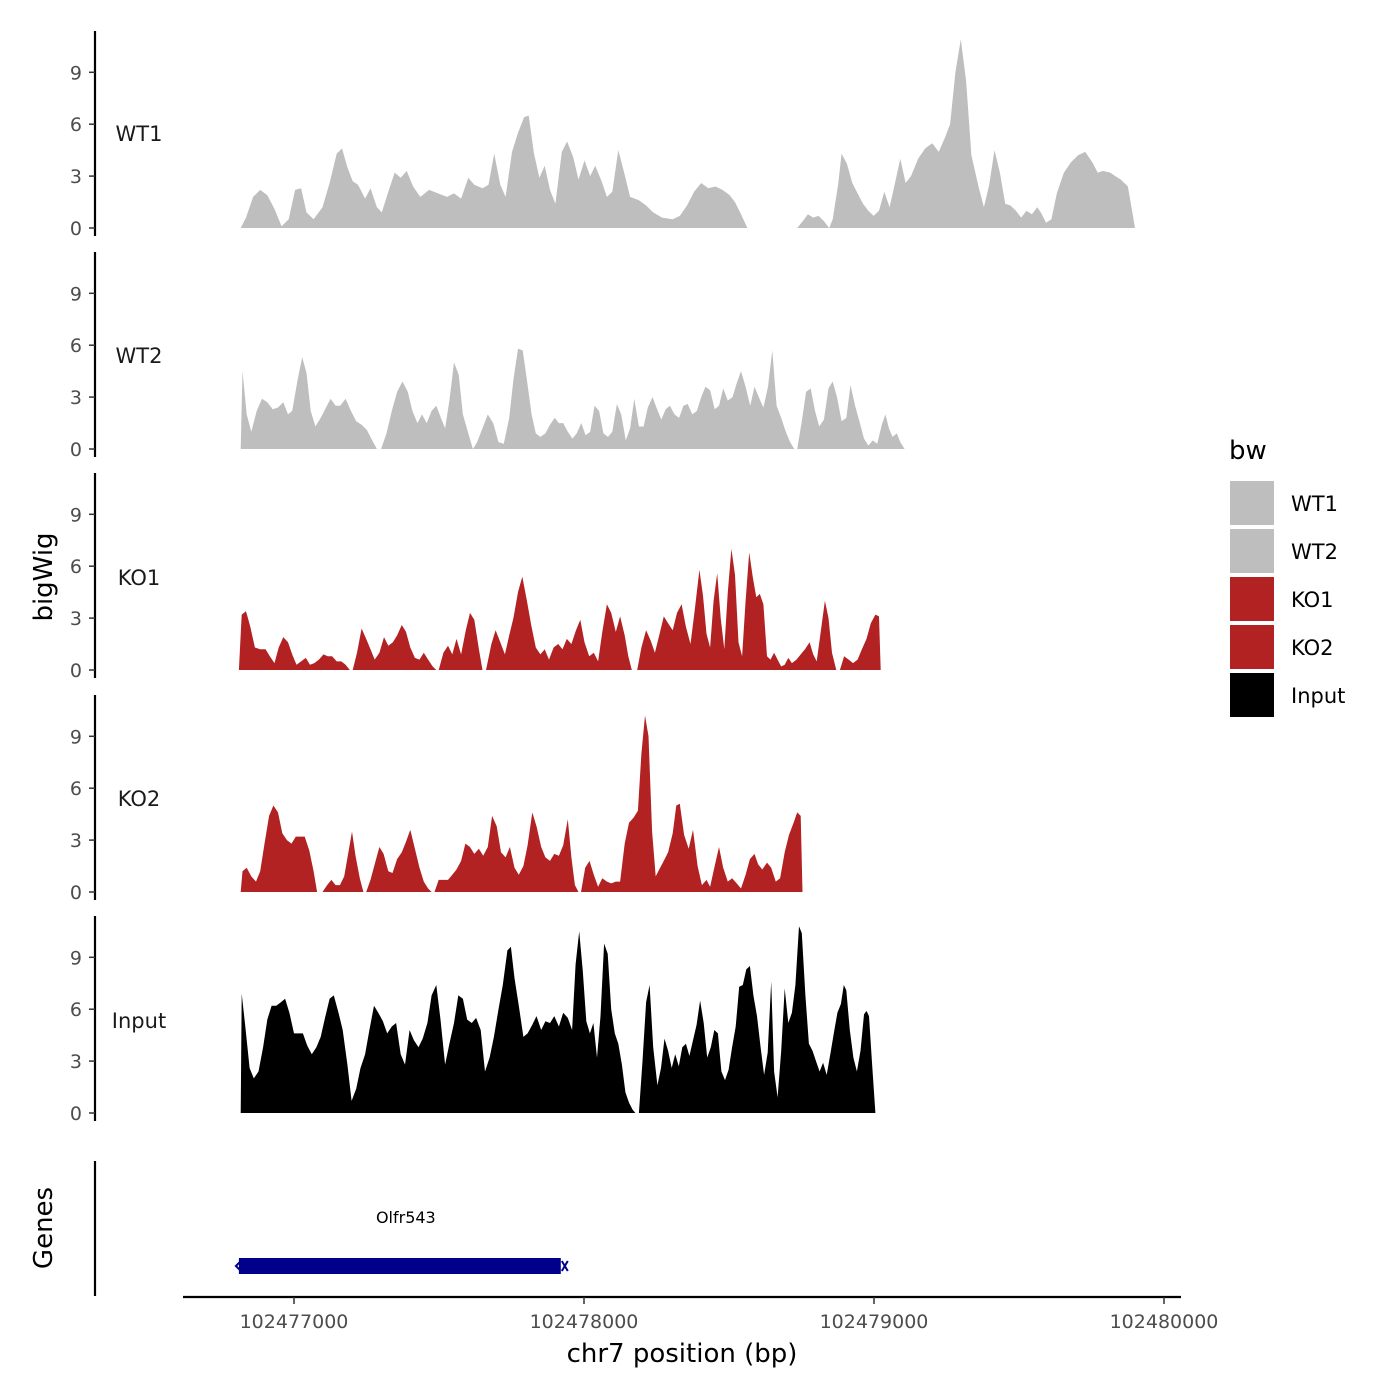 This screenshot has width=1400, height=1400. Describe the element at coordinates (682, 1354) in the screenshot. I see `x-axis-title: chr7 position (bp)` at that location.